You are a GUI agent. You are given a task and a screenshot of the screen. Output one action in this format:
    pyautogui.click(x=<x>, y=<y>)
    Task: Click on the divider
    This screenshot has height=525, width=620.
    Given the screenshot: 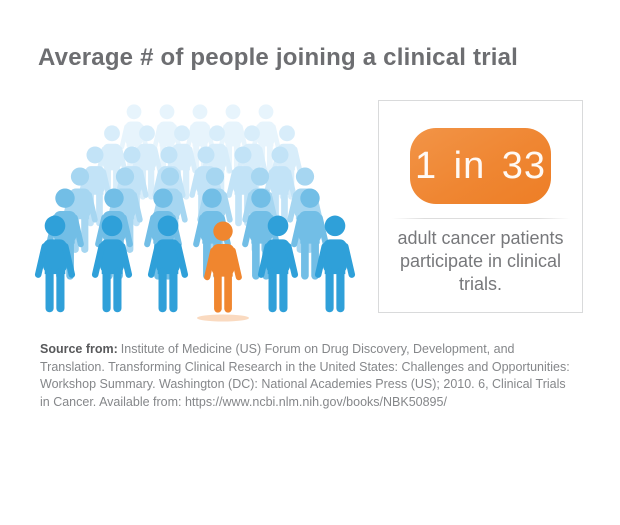 What is the action you would take?
    pyautogui.click(x=480, y=218)
    